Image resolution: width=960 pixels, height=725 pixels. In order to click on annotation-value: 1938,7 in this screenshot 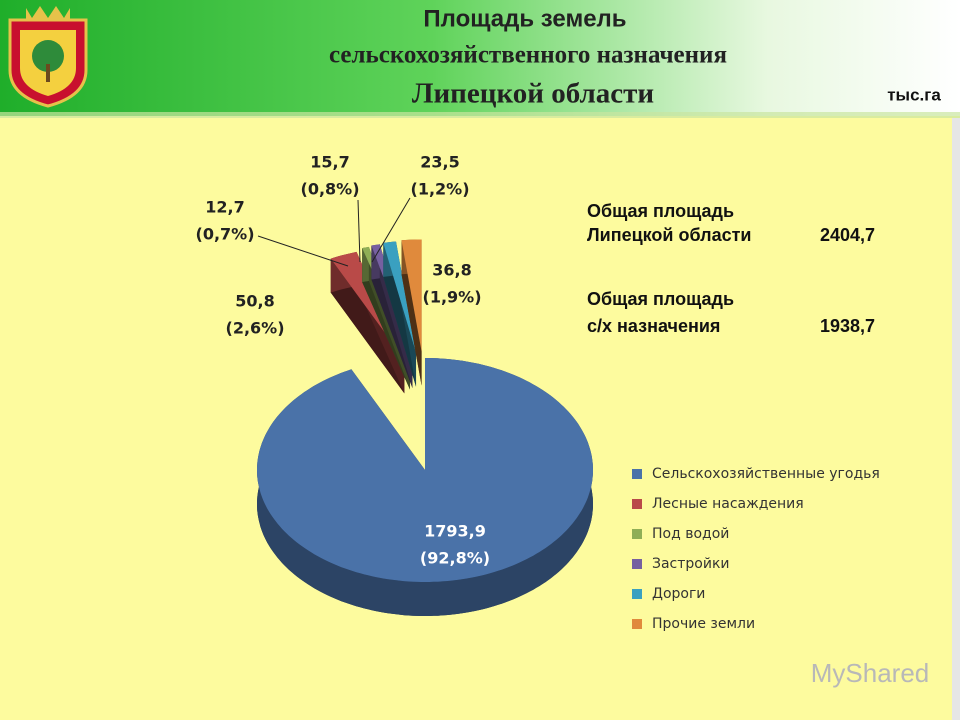, I will do `click(847, 326)`.